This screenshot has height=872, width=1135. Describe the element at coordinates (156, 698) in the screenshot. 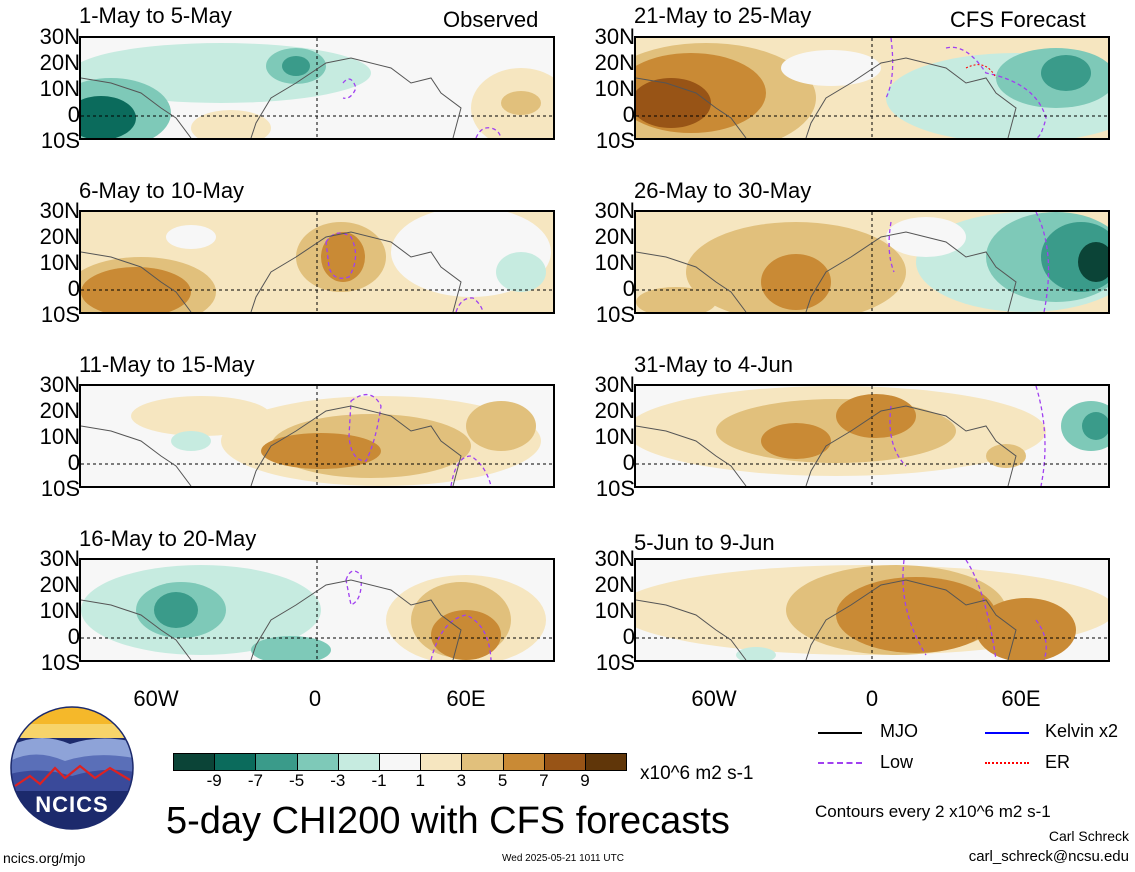

I see `lon-label-60w-left: 60W` at that location.